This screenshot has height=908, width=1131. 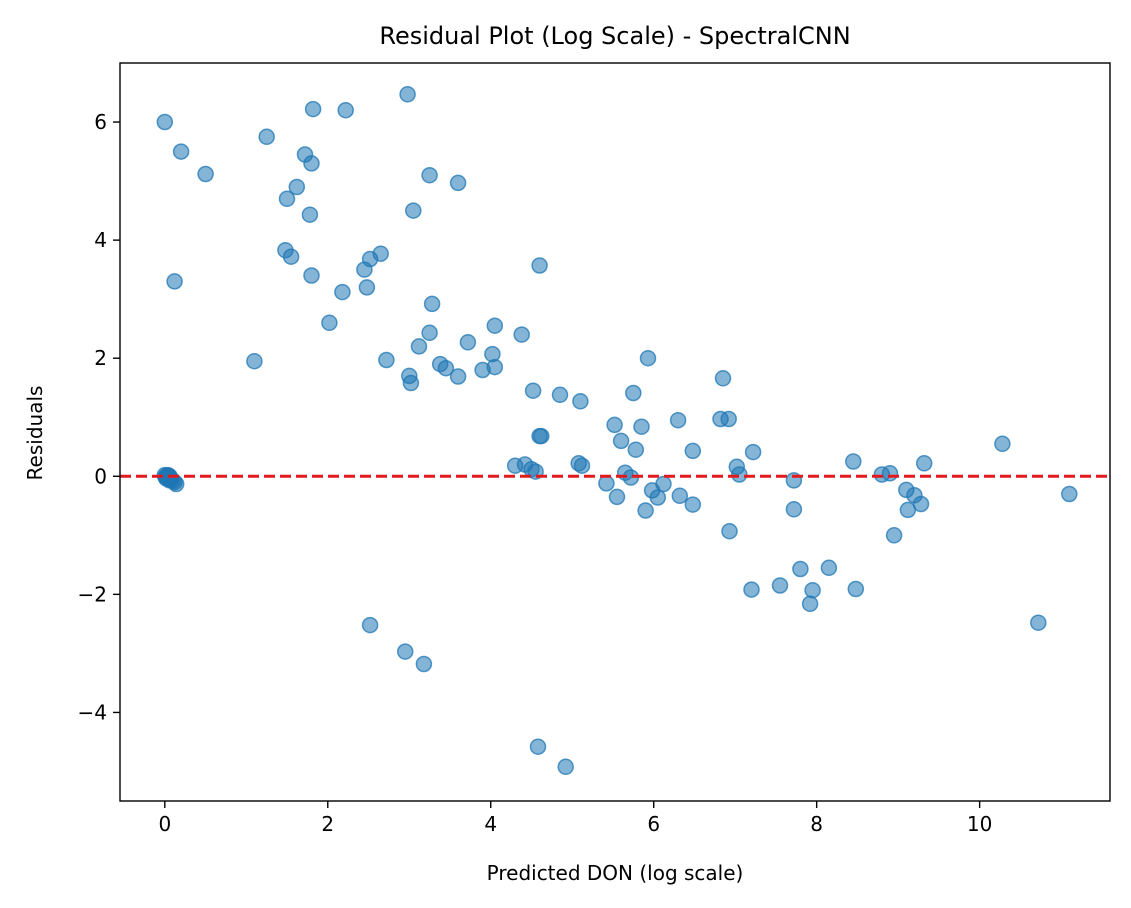 I want to click on x-axis-label: Predicted DON (log scale), so click(x=615, y=873).